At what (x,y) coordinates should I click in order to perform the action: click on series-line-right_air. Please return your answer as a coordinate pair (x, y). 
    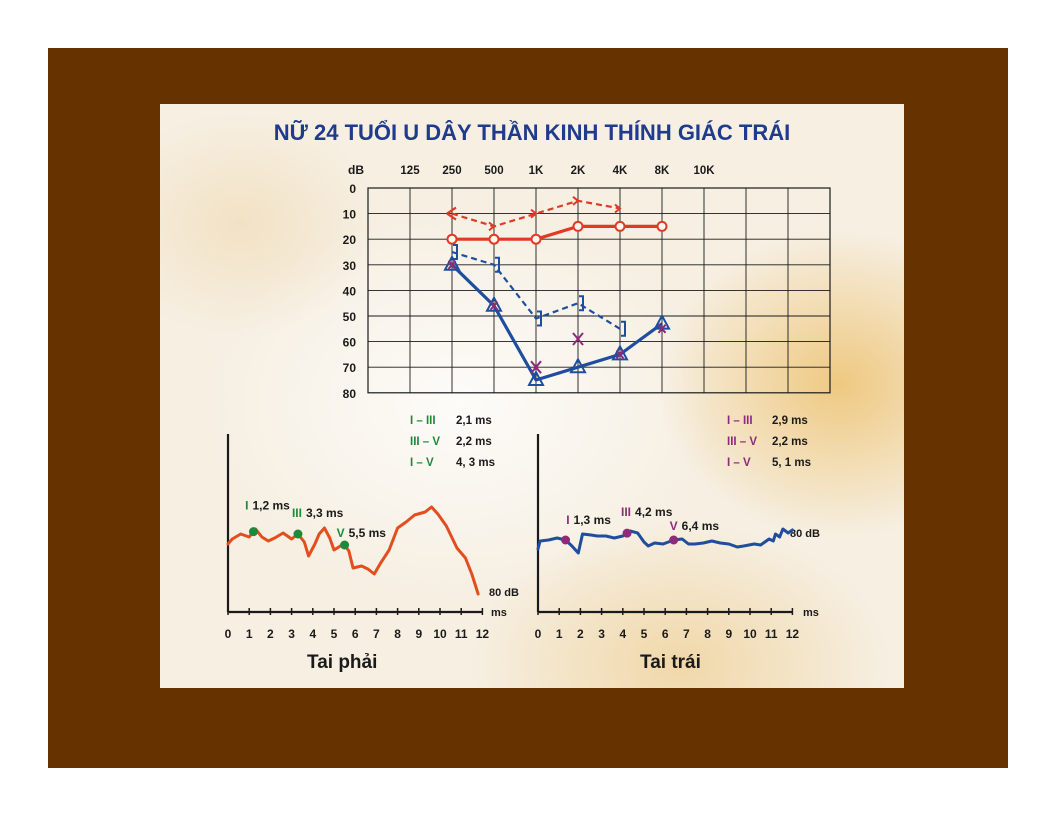
    Looking at the image, I should click on (557, 232).